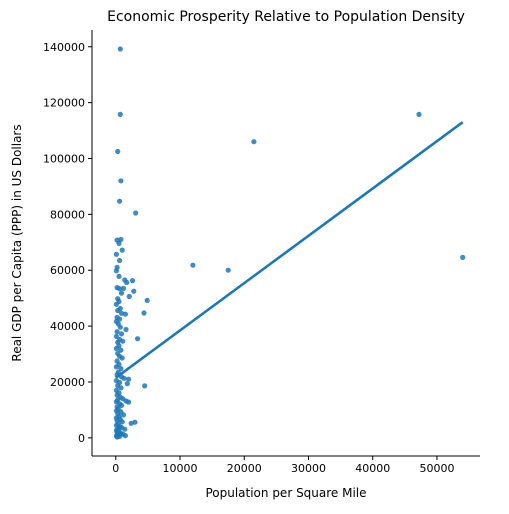  Describe the element at coordinates (81, 438) in the screenshot. I see `y-tick-label: 0` at that location.